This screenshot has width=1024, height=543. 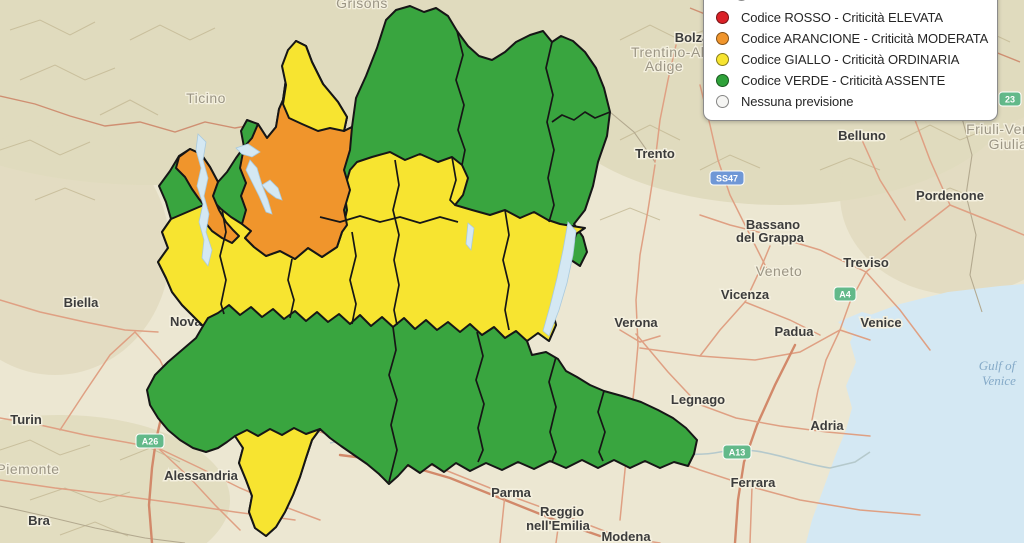 I want to click on legend-item-nessuna: Nessuna previsione, so click(x=852, y=101).